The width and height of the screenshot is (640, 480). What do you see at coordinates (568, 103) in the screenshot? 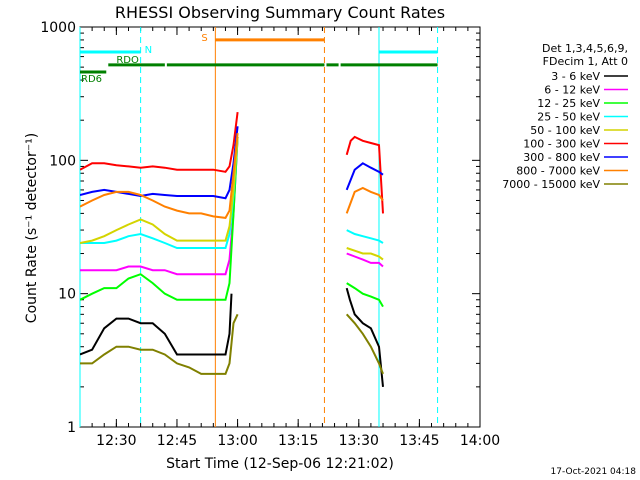
I see `legend-entry-label: 12 - 25 keV` at bounding box center [568, 103].